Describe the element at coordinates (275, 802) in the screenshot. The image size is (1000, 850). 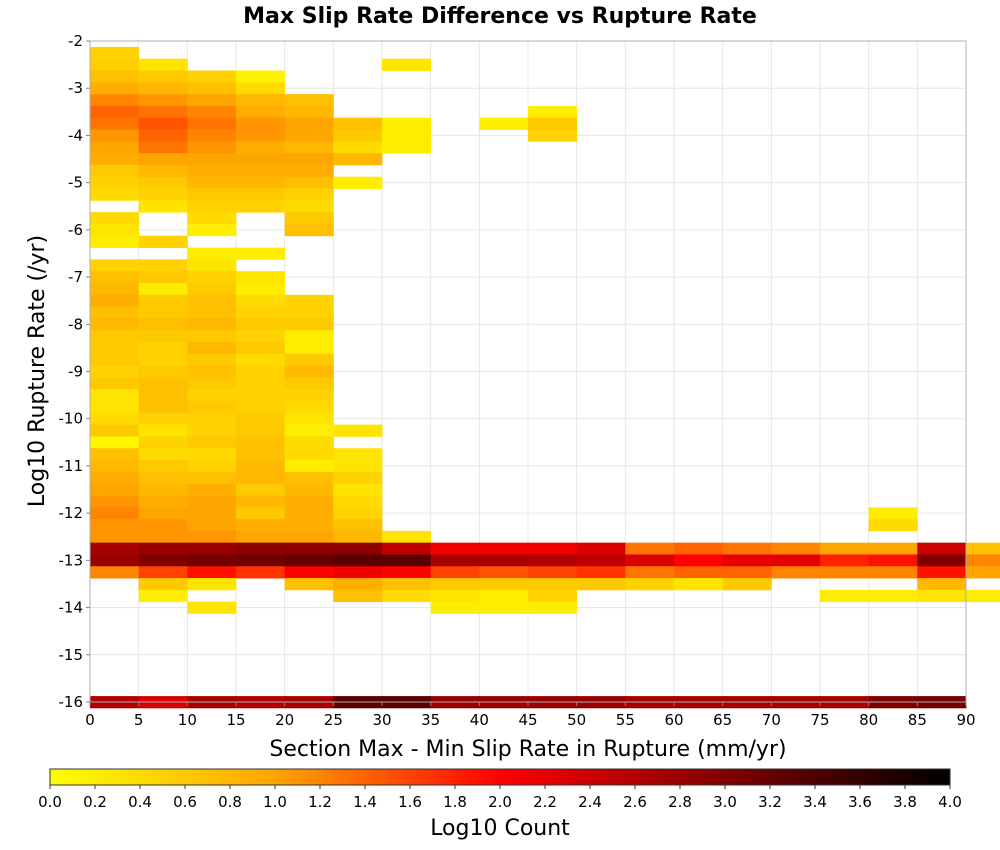
I see `colorbar-tick-label: 1.0` at that location.